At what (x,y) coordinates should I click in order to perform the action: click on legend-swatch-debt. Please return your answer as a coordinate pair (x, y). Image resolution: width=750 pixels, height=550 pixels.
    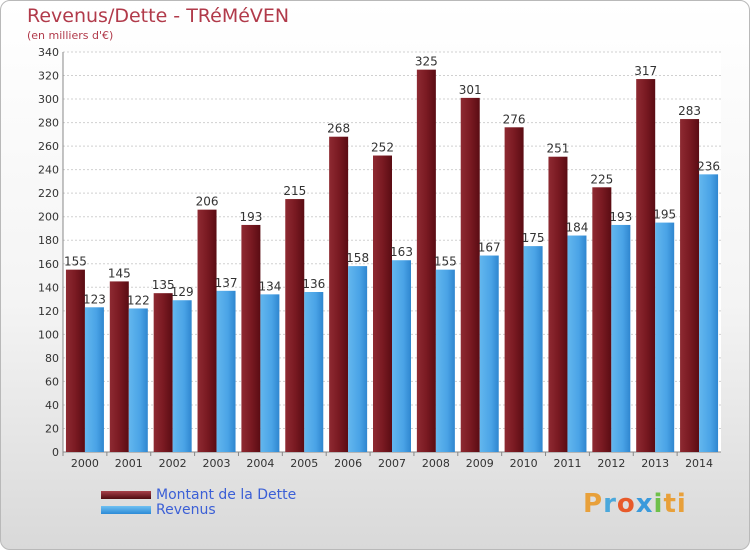
    Looking at the image, I should click on (126, 494).